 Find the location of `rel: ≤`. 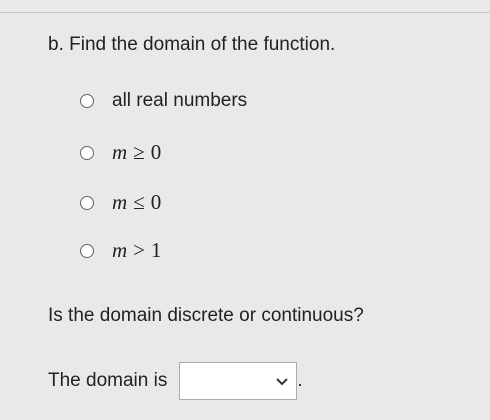

rel: ≤ is located at coordinates (139, 202).